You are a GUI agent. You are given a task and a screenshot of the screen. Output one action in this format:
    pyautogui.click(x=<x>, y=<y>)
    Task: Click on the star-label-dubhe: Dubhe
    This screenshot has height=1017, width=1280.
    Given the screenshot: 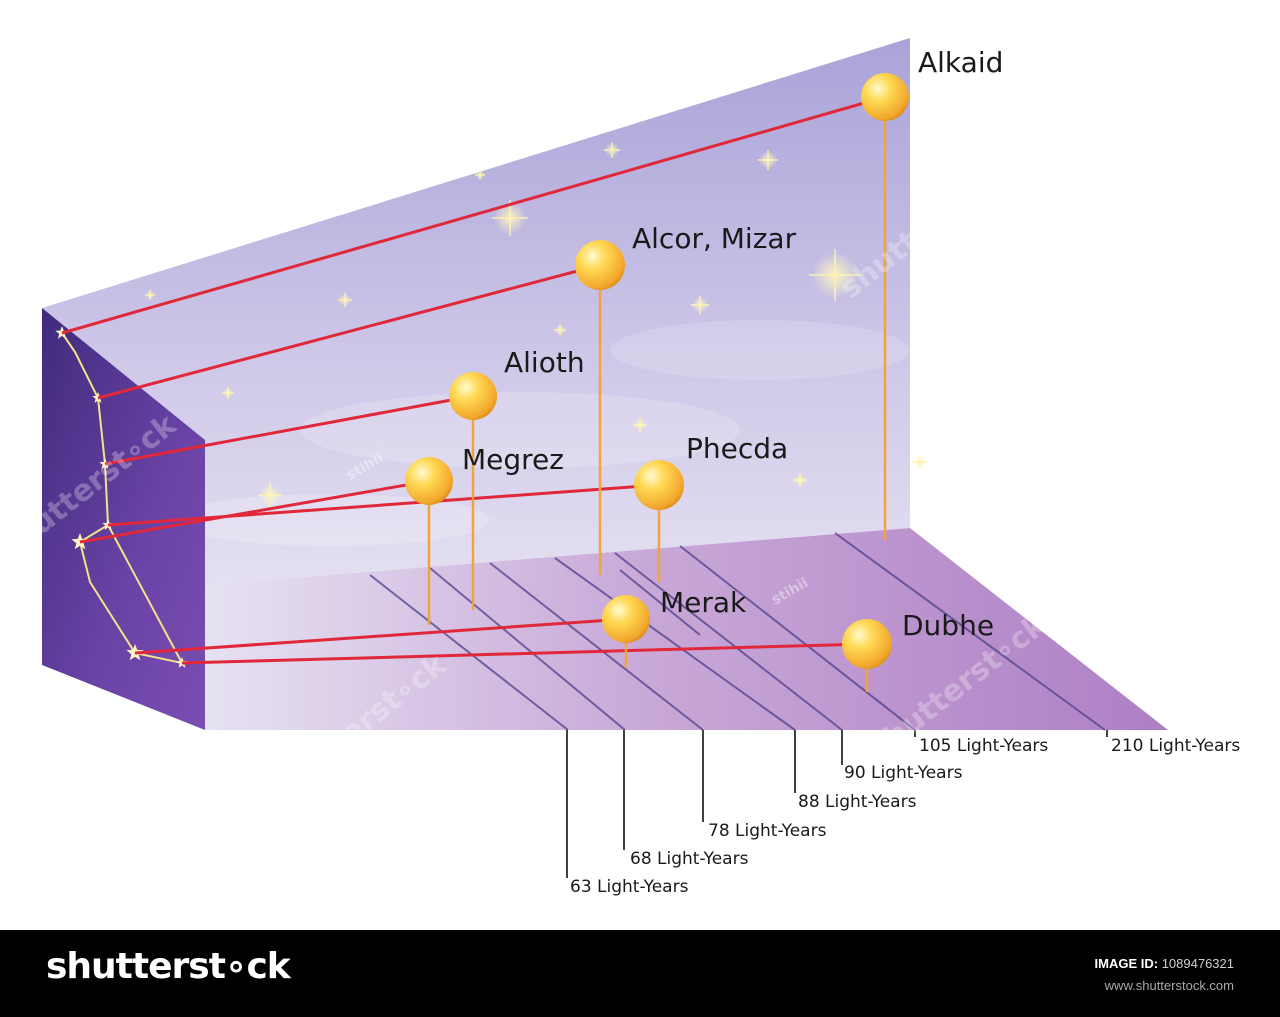 What is the action you would take?
    pyautogui.click(x=948, y=625)
    